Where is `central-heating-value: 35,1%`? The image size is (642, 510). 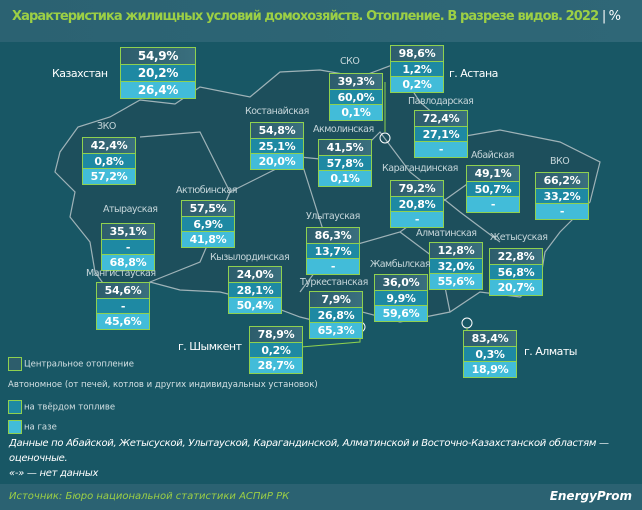 central-heating-value: 35,1% is located at coordinates (128, 231).